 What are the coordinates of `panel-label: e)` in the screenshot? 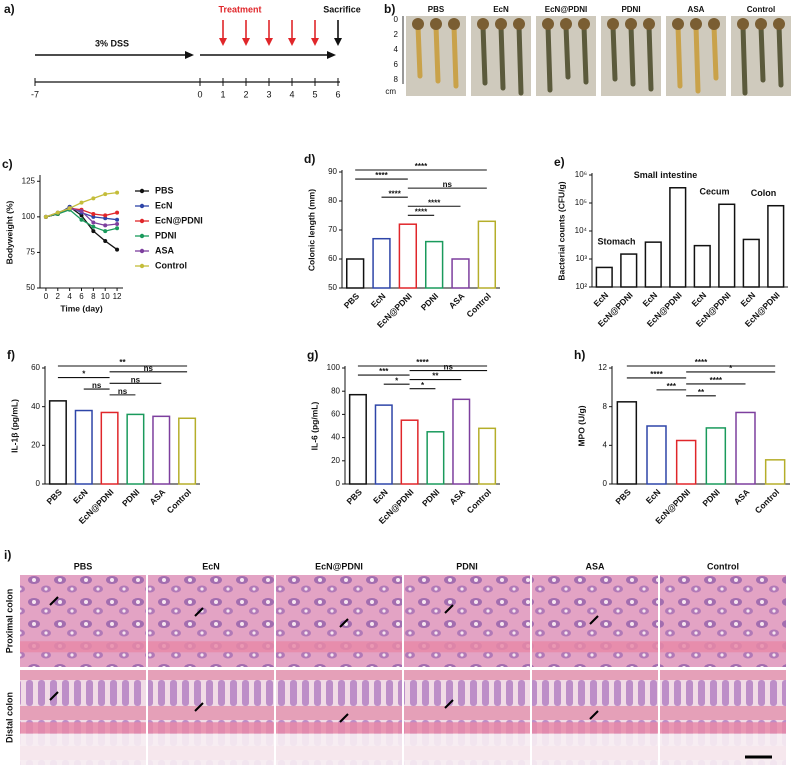 It's located at (559, 162).